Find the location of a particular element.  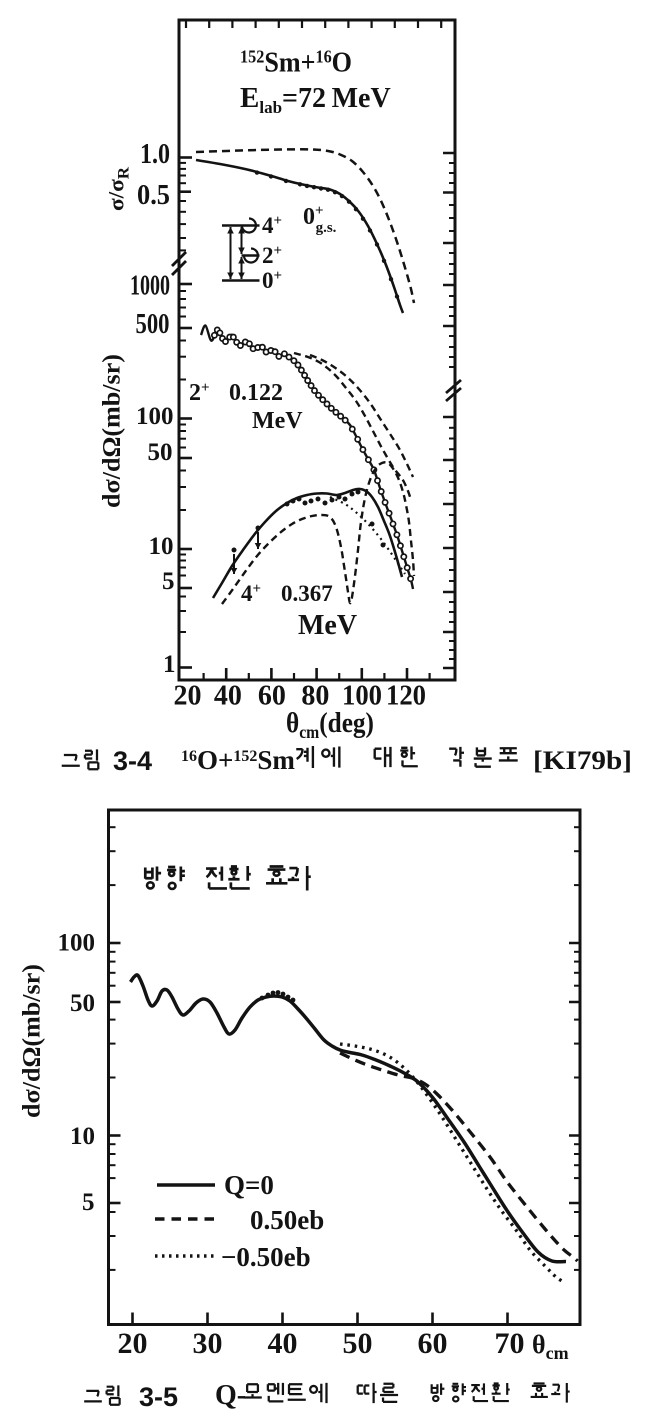

svg-text: 500 is located at coordinates (153, 324).